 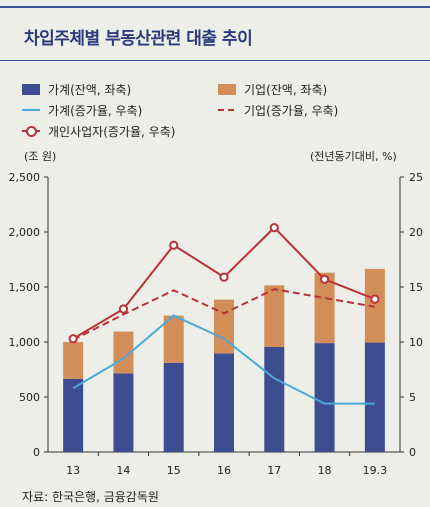 What do you see at coordinates (123, 470) in the screenshot?
I see `x-tick-label: 14` at bounding box center [123, 470].